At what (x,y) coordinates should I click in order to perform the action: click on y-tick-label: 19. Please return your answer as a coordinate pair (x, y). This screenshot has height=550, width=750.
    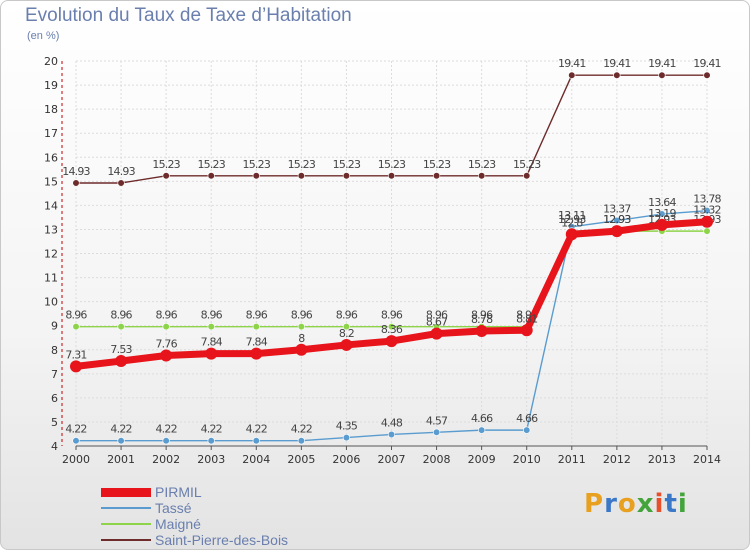
    Looking at the image, I should click on (51, 85).